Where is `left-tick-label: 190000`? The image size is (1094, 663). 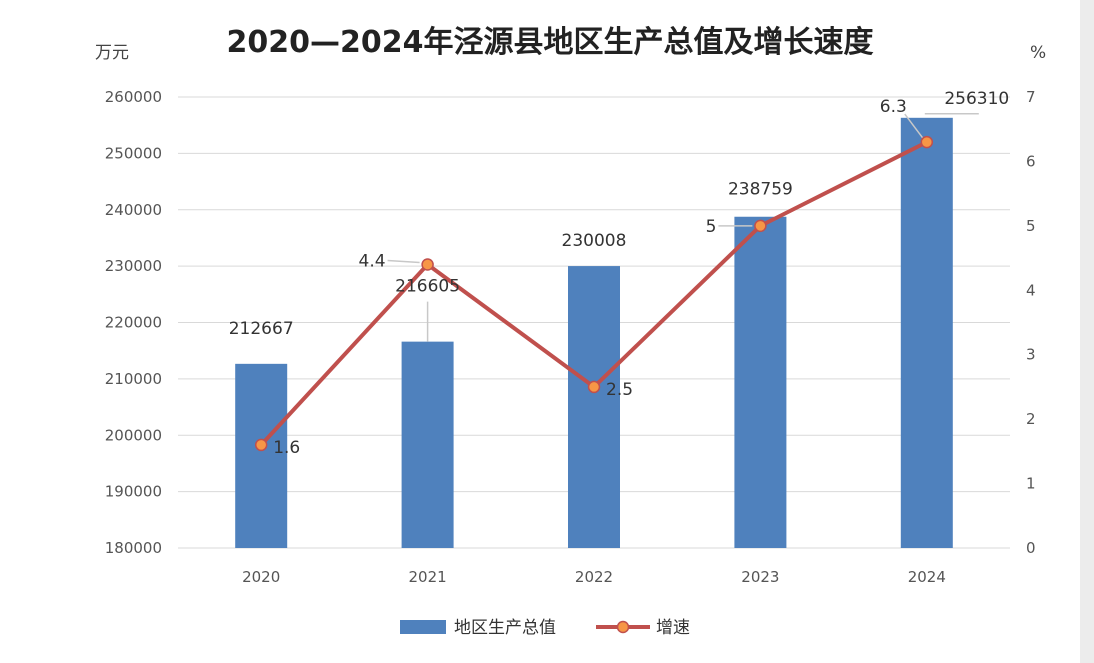
left-tick-label: 190000 is located at coordinates (133, 492).